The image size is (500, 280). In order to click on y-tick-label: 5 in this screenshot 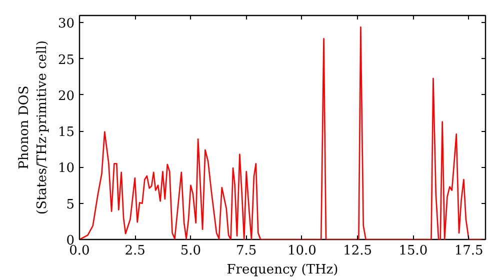, I will do `click(70, 204)`.